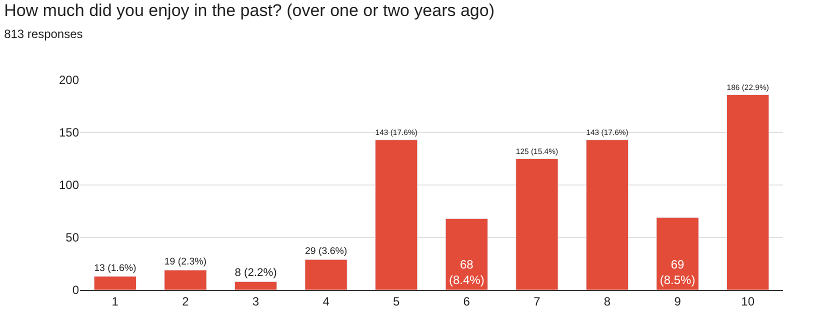 The image size is (813, 320). I want to click on y-tick-label: 200, so click(69, 80).